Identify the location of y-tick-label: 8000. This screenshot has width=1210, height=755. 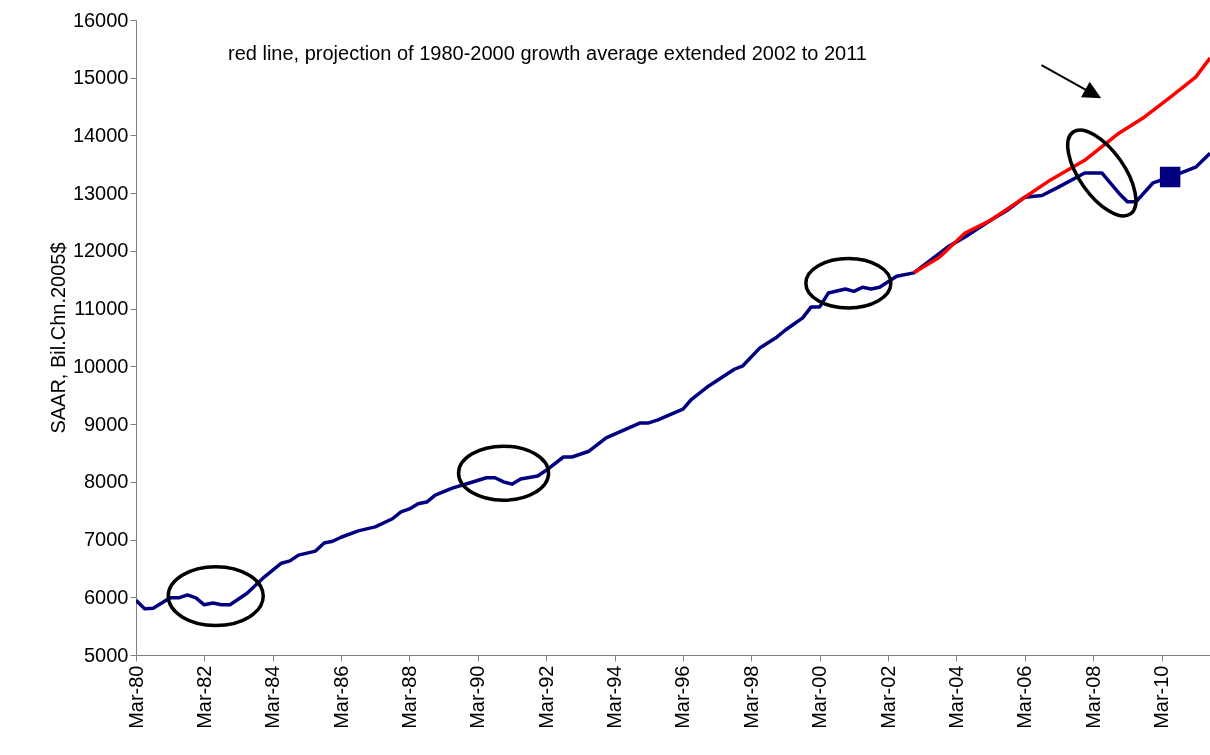
(106, 481).